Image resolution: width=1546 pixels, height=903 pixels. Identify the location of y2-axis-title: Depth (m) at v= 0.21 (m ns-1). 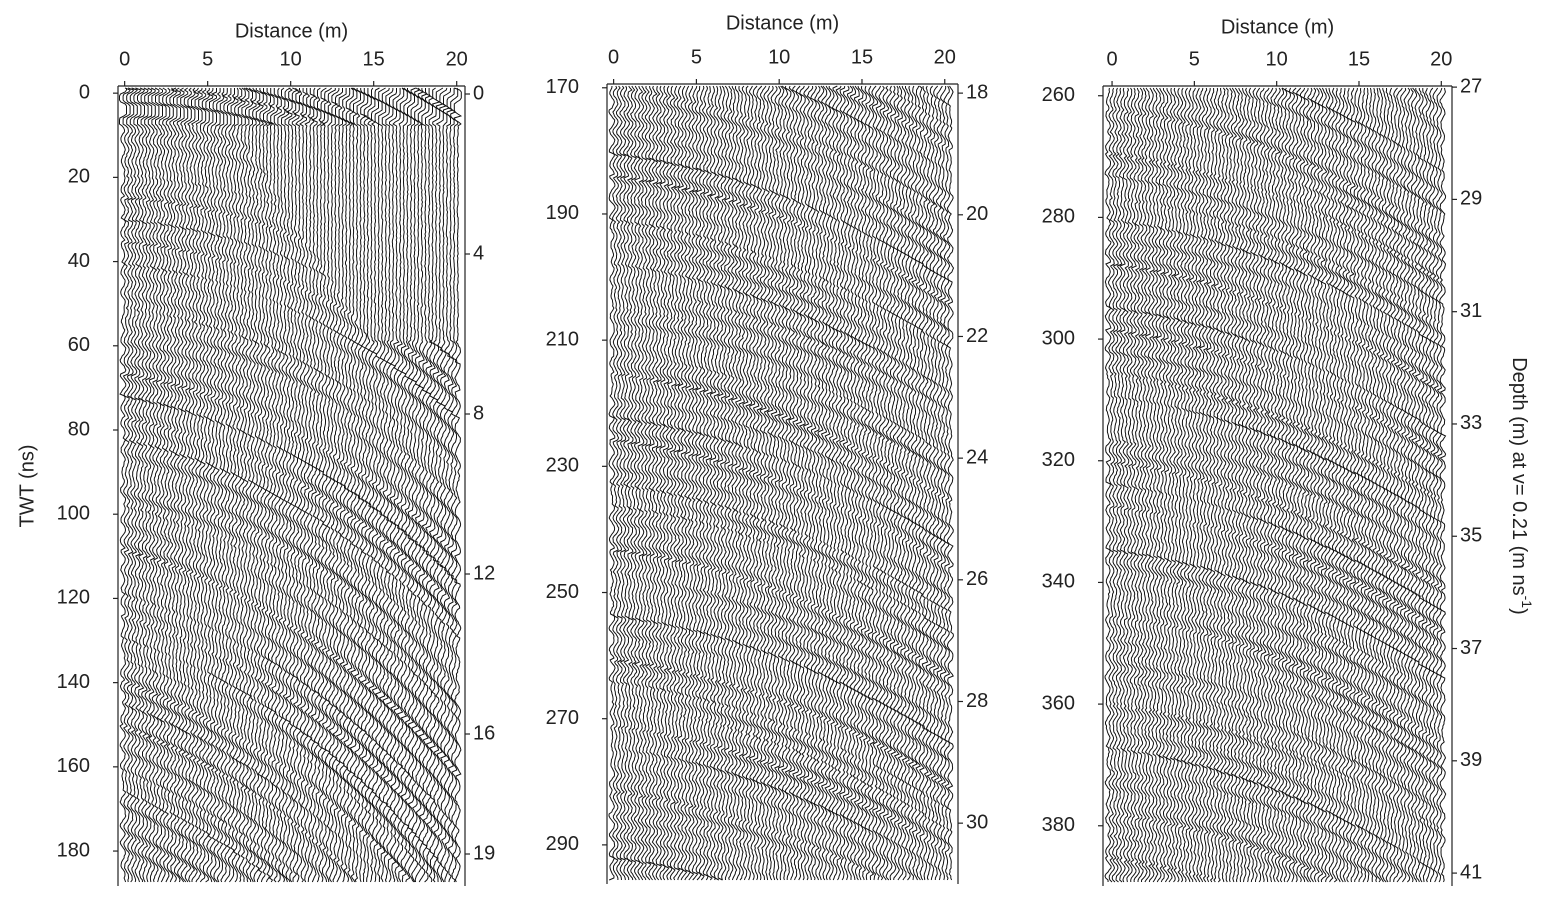
(1522, 486).